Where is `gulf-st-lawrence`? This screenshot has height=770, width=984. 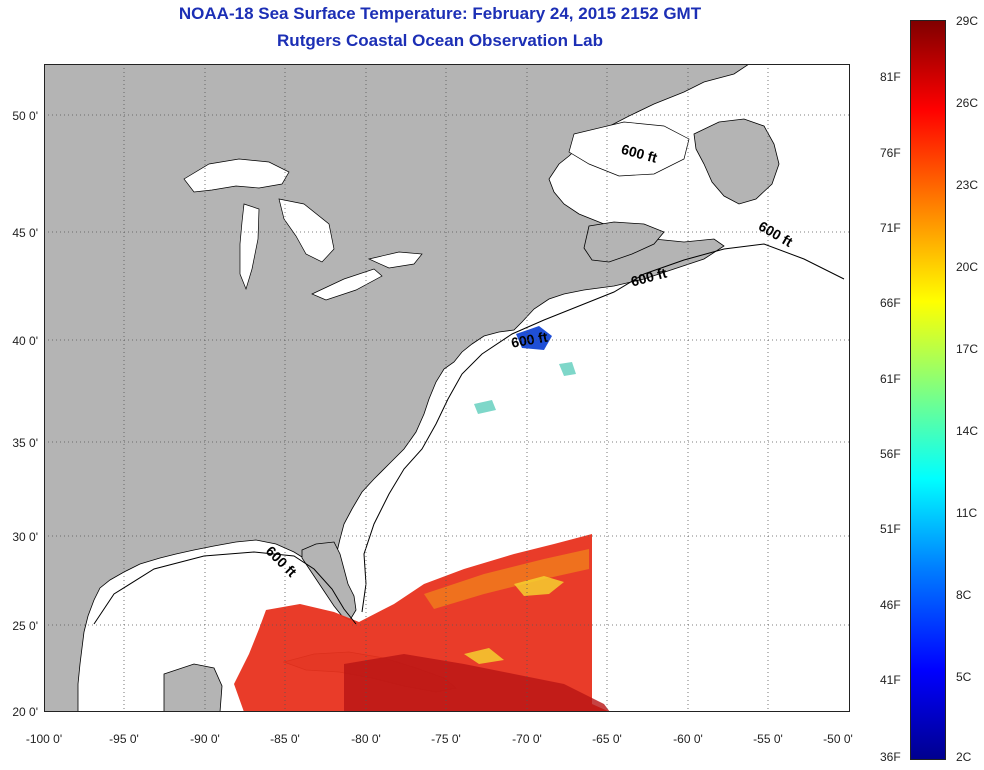 gulf-st-lawrence is located at coordinates (629, 149).